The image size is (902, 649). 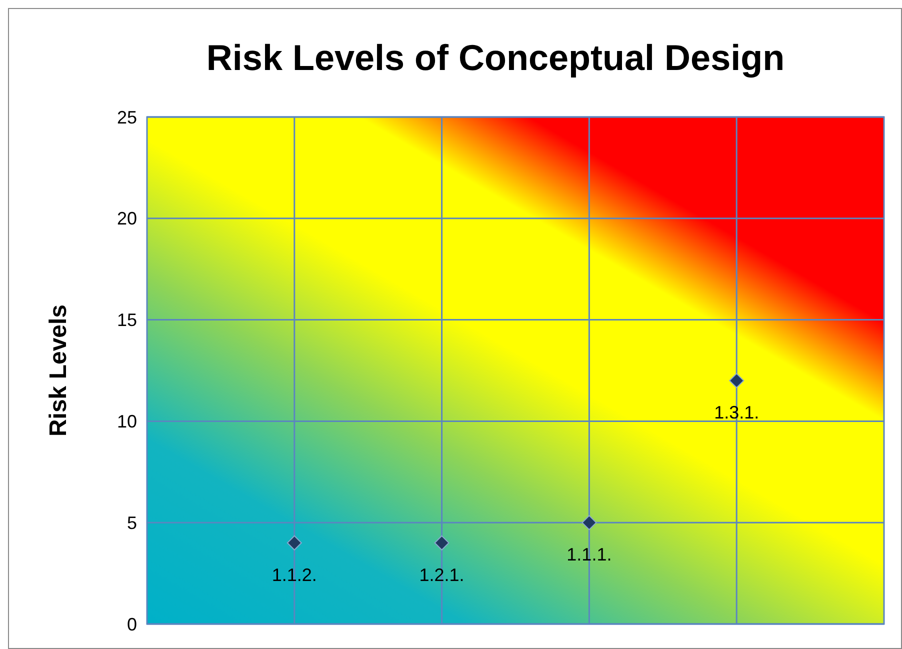 What do you see at coordinates (58, 370) in the screenshot?
I see `y-axis-title: Risk Levels` at bounding box center [58, 370].